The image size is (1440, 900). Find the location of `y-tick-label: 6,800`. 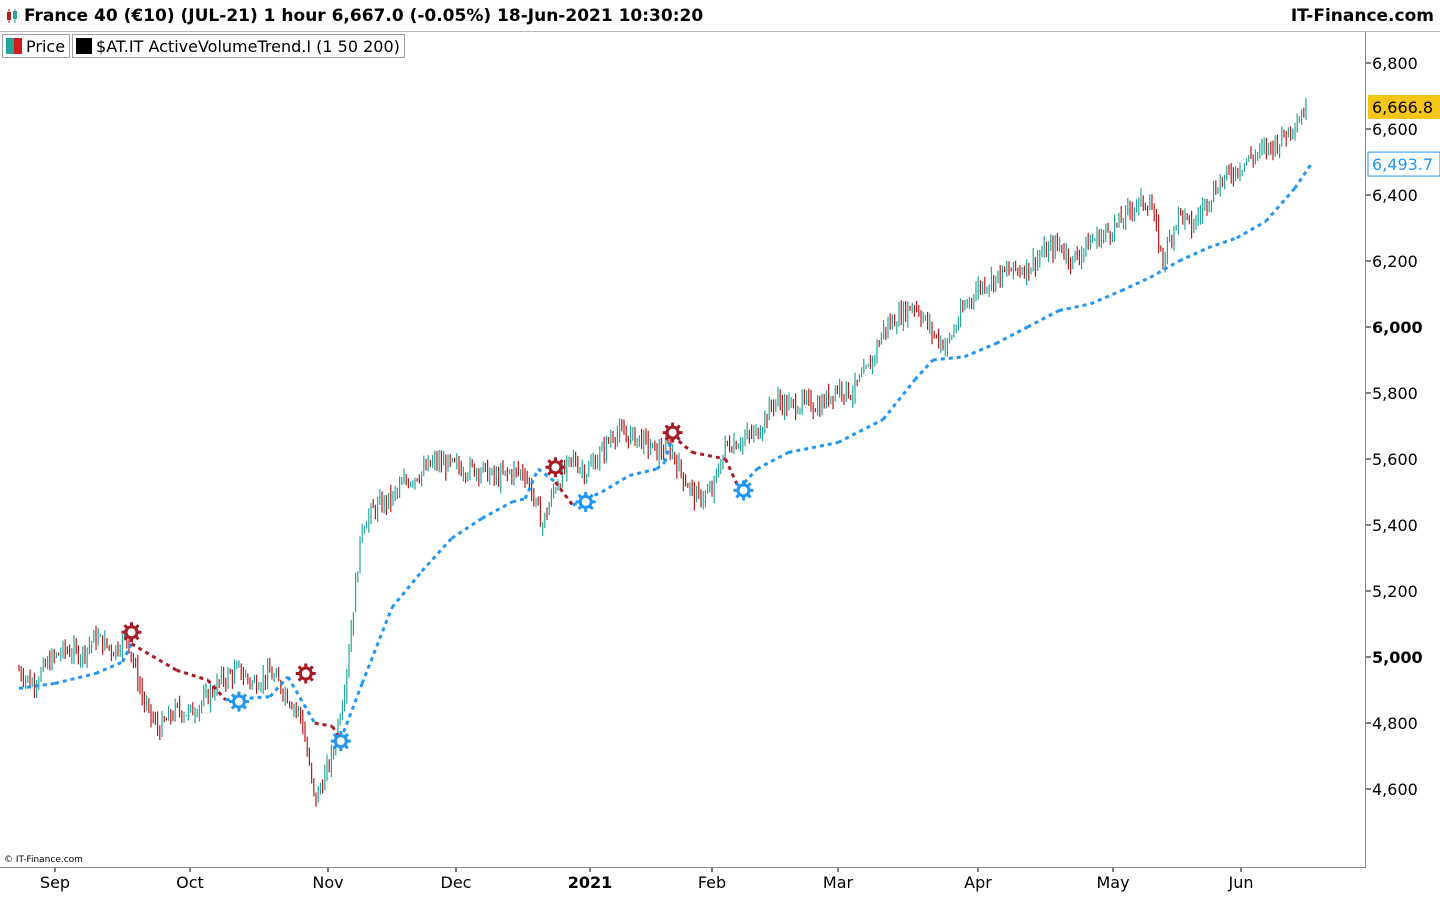

y-tick-label: 6,800 is located at coordinates (1395, 63).